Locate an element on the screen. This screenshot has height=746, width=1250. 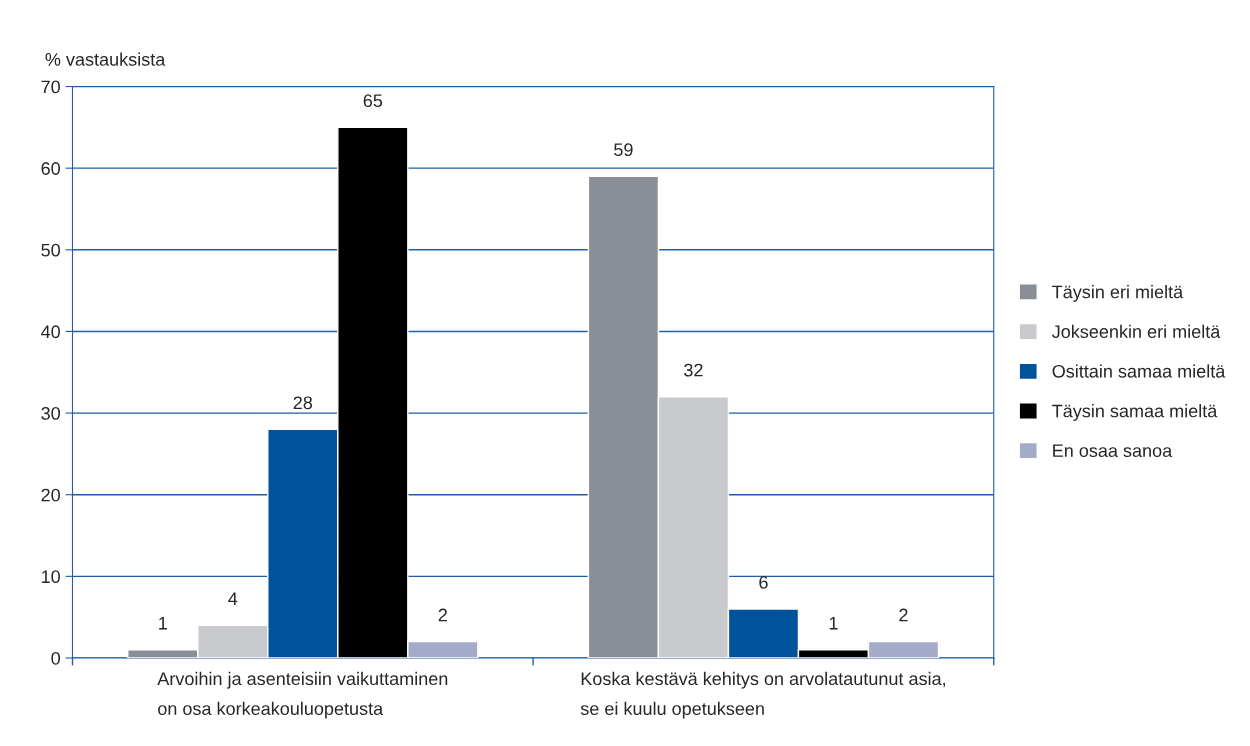
x-tick-label: Koska kestävä kehitys on arvolatautunut asia, se ei kuulu opetukseen is located at coordinates (762, 695).